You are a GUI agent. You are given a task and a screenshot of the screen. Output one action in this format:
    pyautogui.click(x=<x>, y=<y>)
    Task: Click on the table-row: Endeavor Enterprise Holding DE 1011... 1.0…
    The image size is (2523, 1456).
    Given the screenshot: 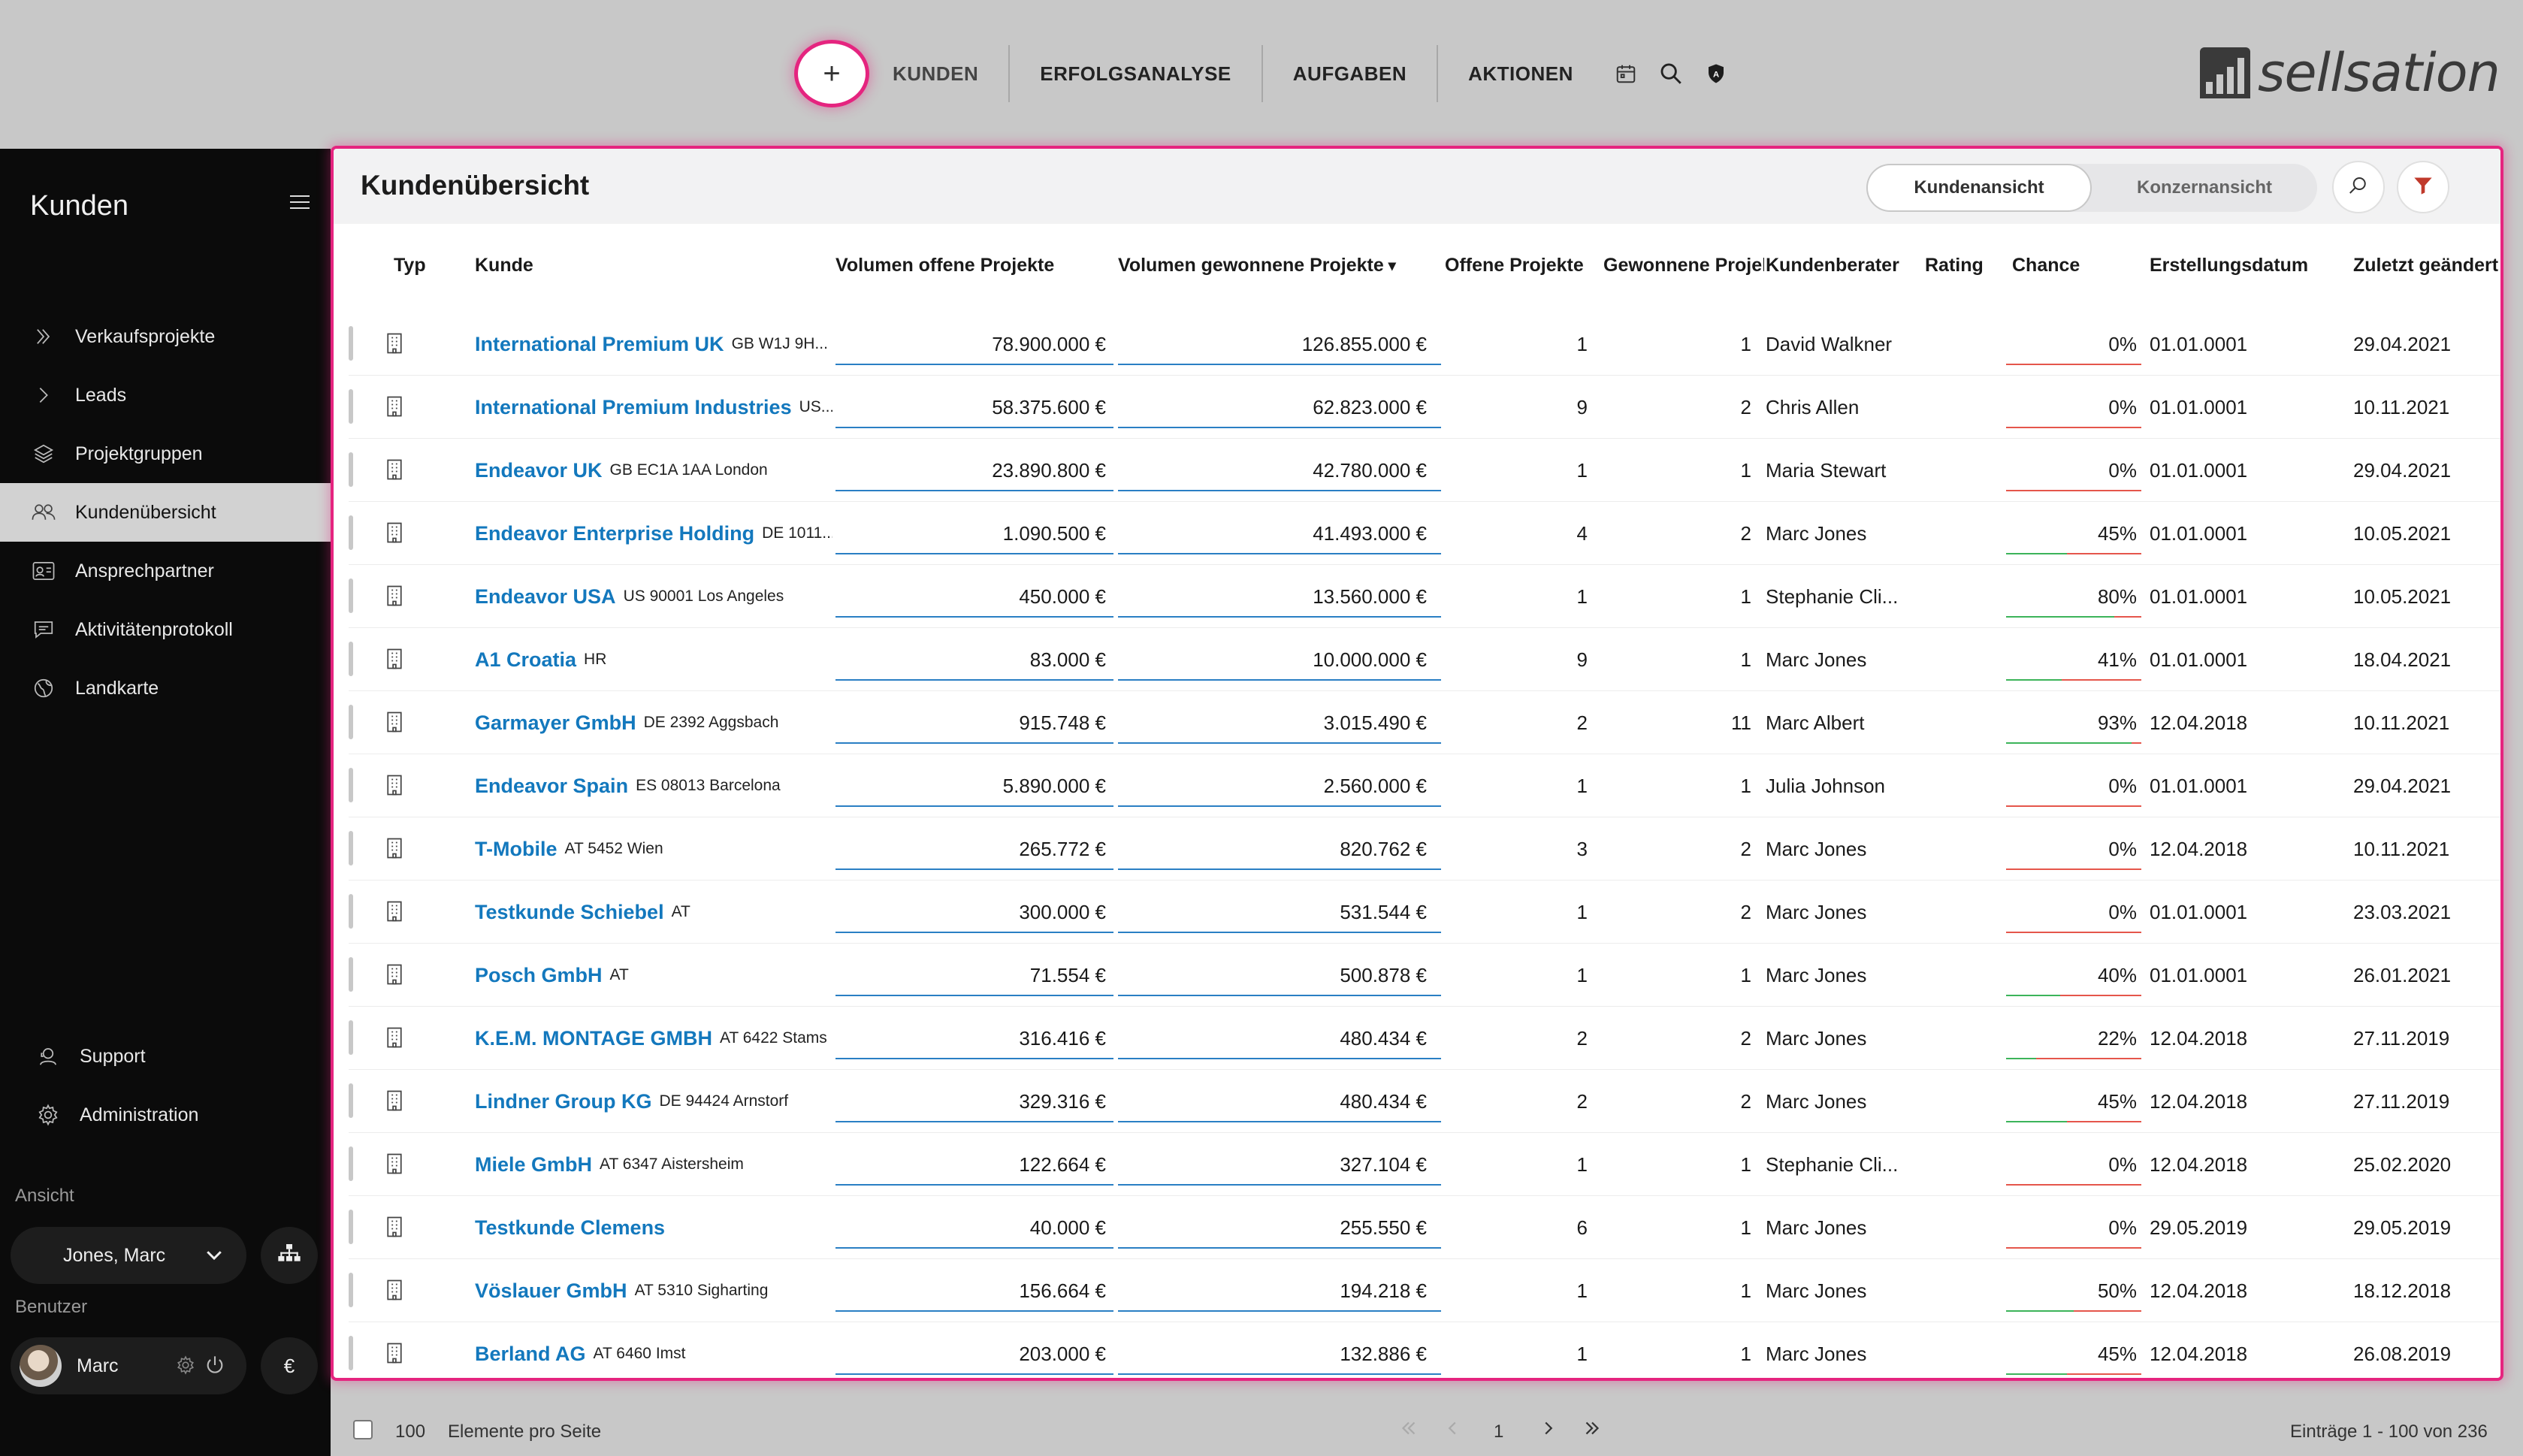 What is the action you would take?
    pyautogui.click(x=1425, y=533)
    